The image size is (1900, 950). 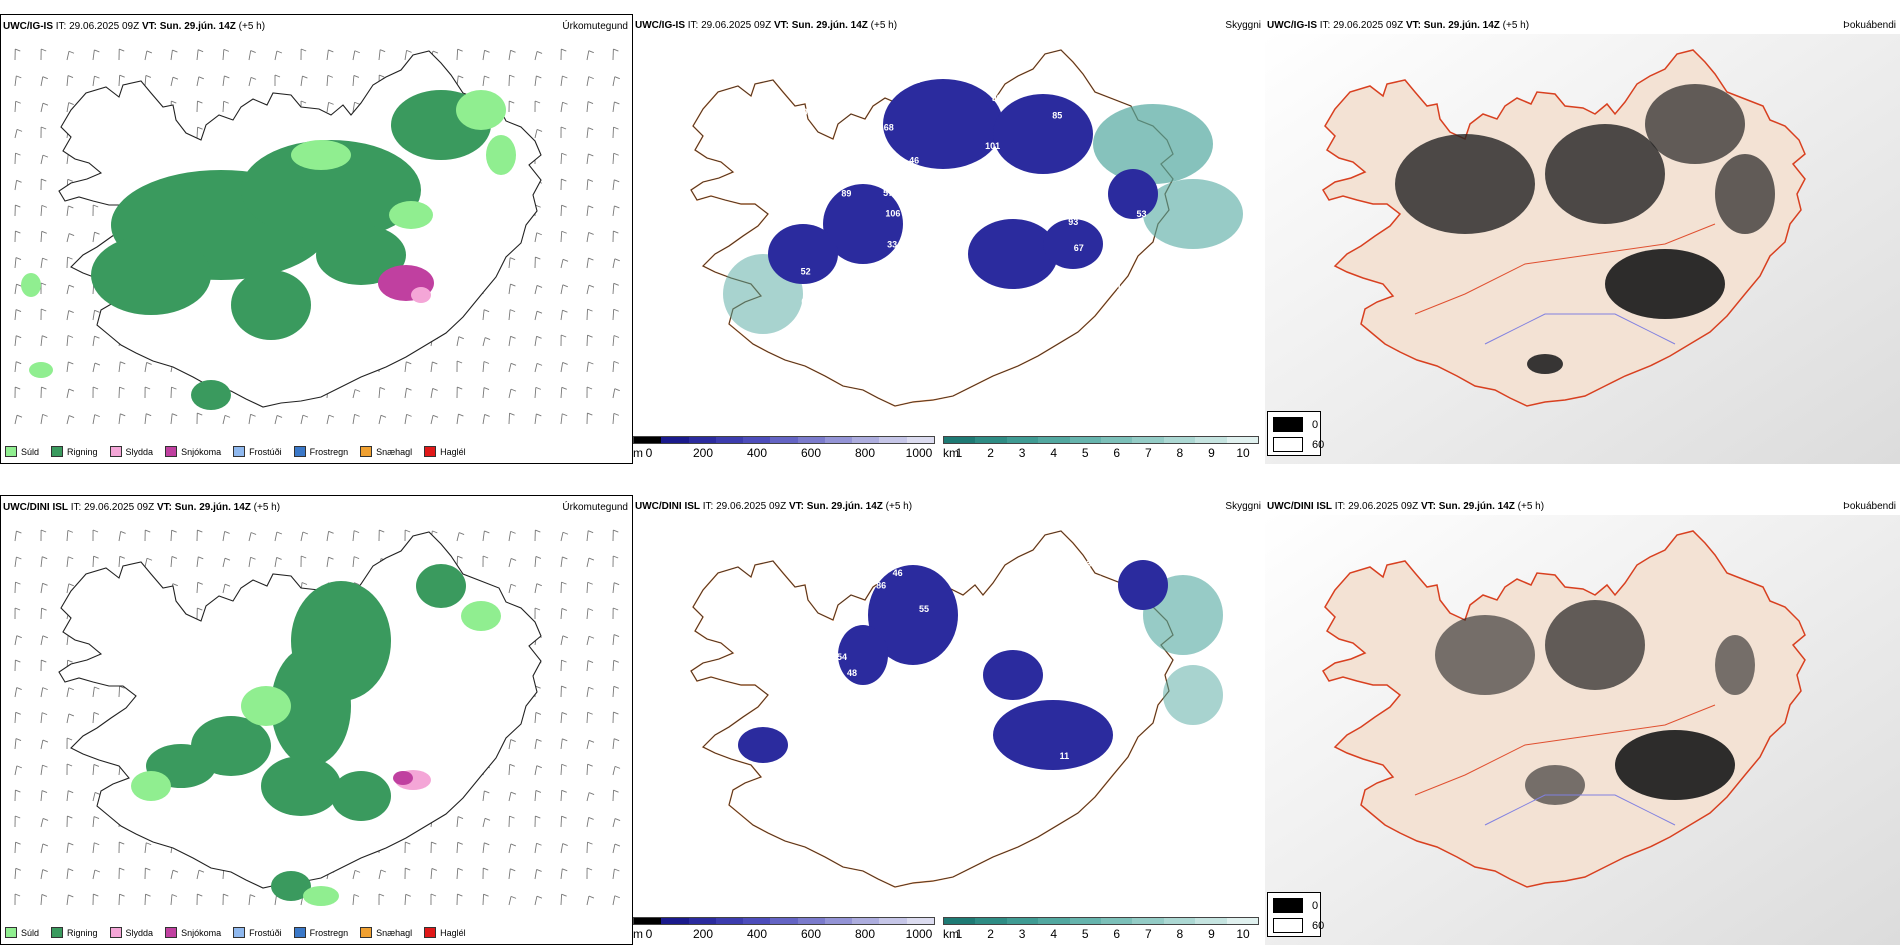 I want to click on legend-label: Snæhagl, so click(x=394, y=932).